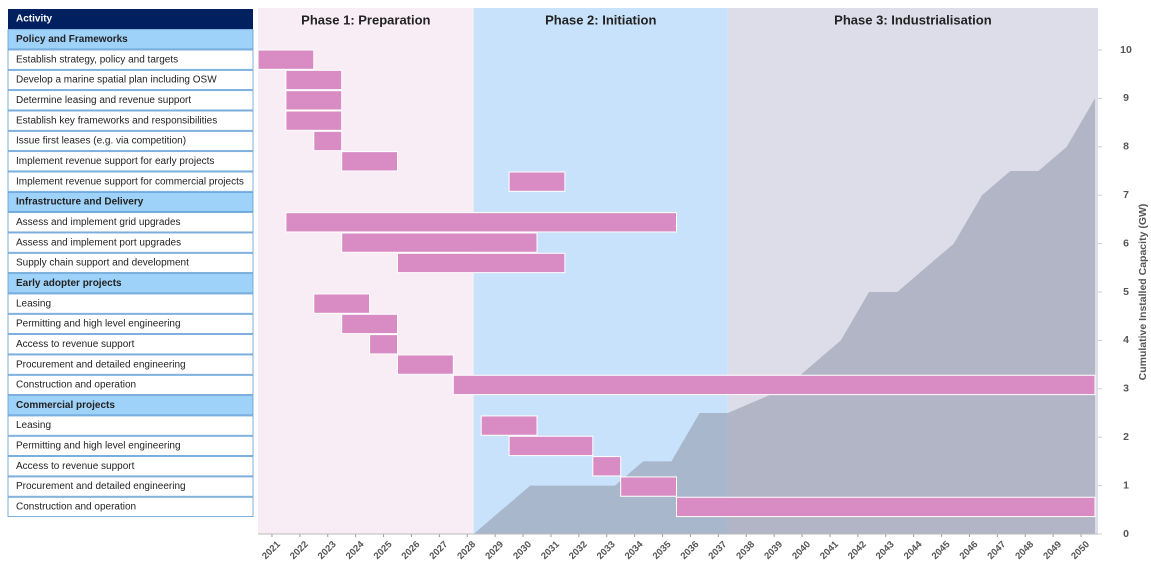  What do you see at coordinates (885, 550) in the screenshot?
I see `x-tick-label: 2043` at bounding box center [885, 550].